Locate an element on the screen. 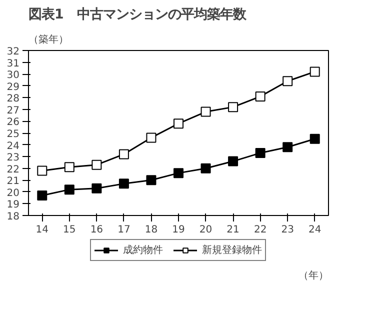 The image size is (376, 336). y-tick-label: 22 is located at coordinates (13, 170).